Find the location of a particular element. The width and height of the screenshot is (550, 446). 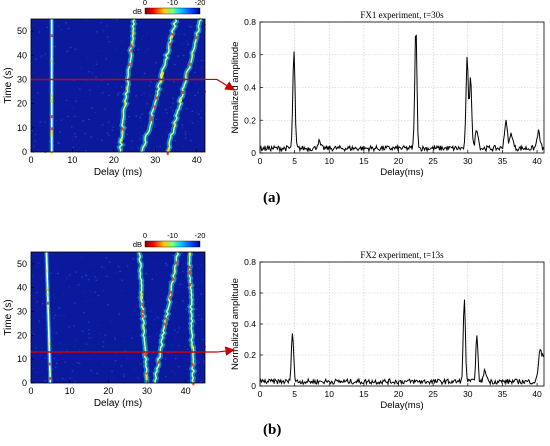

x-tick-label: 30 is located at coordinates (155, 160).